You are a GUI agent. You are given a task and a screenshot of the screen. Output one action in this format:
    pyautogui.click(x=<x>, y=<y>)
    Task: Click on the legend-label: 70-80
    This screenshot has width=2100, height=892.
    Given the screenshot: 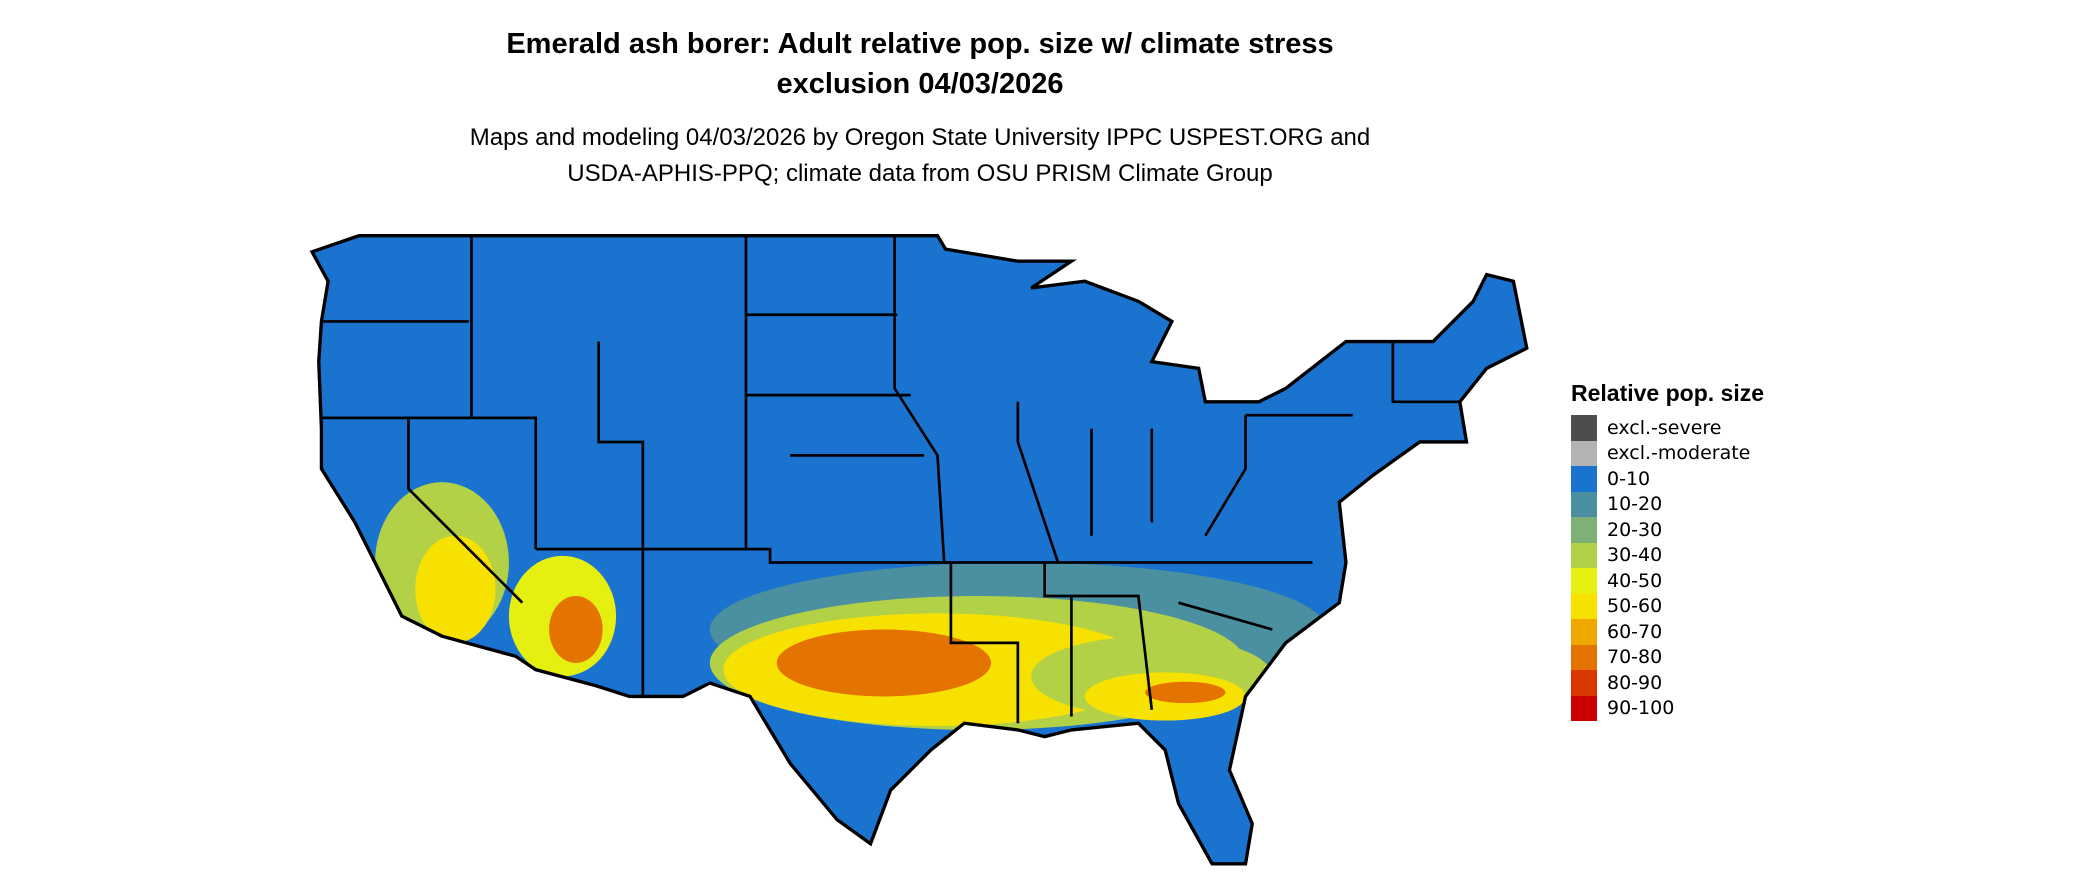 What is the action you would take?
    pyautogui.click(x=1635, y=657)
    